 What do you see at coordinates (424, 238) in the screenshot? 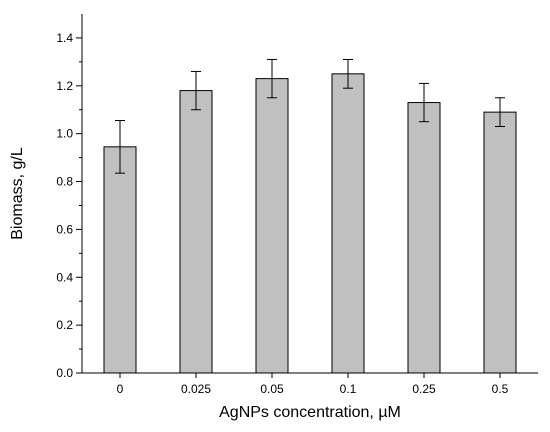
I see `bar-0.25` at bounding box center [424, 238].